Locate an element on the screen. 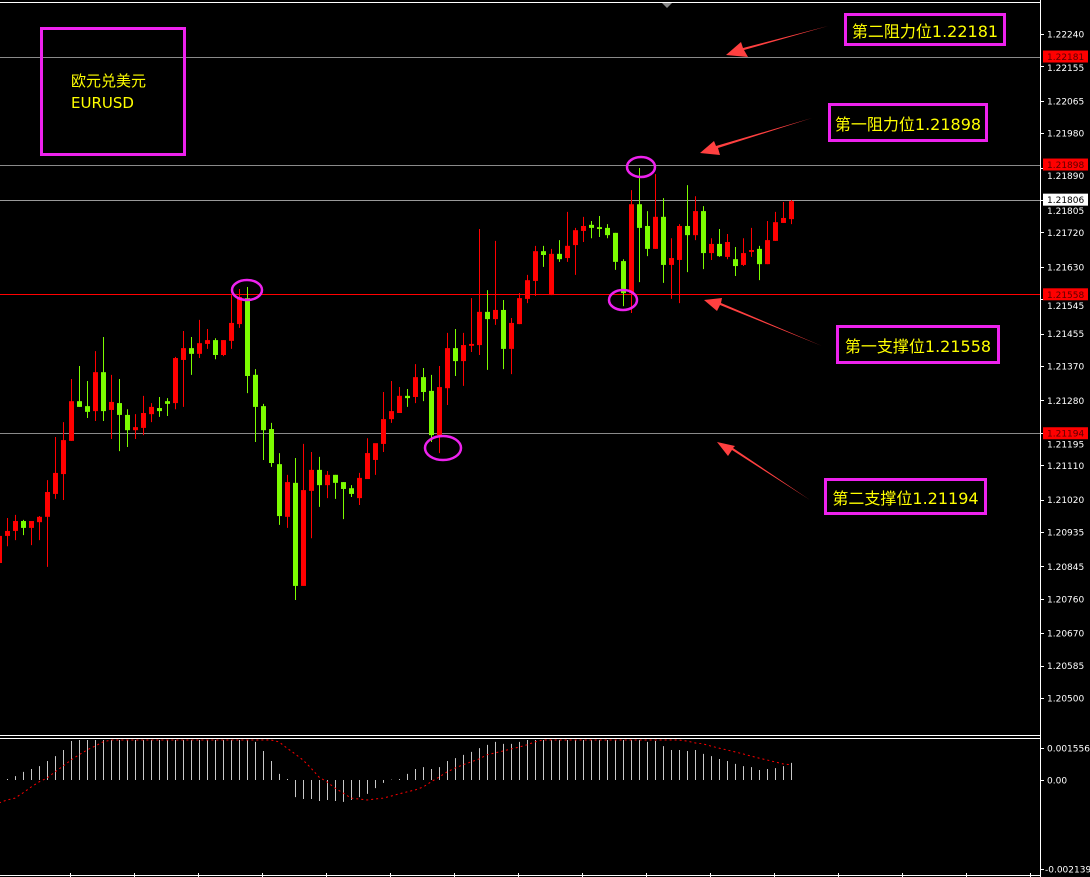 Image resolution: width=1090 pixels, height=877 pixels. symbol-name-cn: 欧元兑美元 is located at coordinates (109, 81).